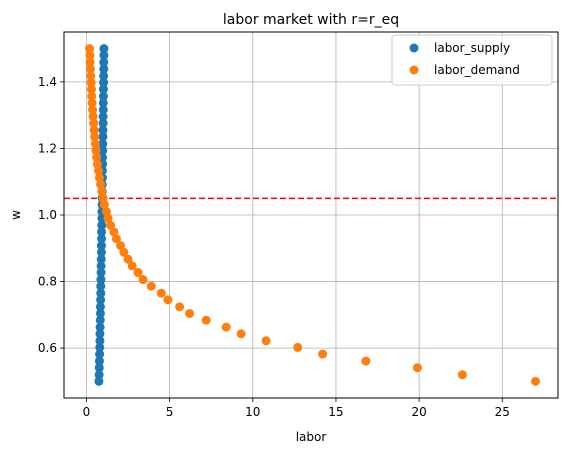 Image resolution: width=567 pixels, height=453 pixels. I want to click on x-axis-label: labor, so click(311, 437).